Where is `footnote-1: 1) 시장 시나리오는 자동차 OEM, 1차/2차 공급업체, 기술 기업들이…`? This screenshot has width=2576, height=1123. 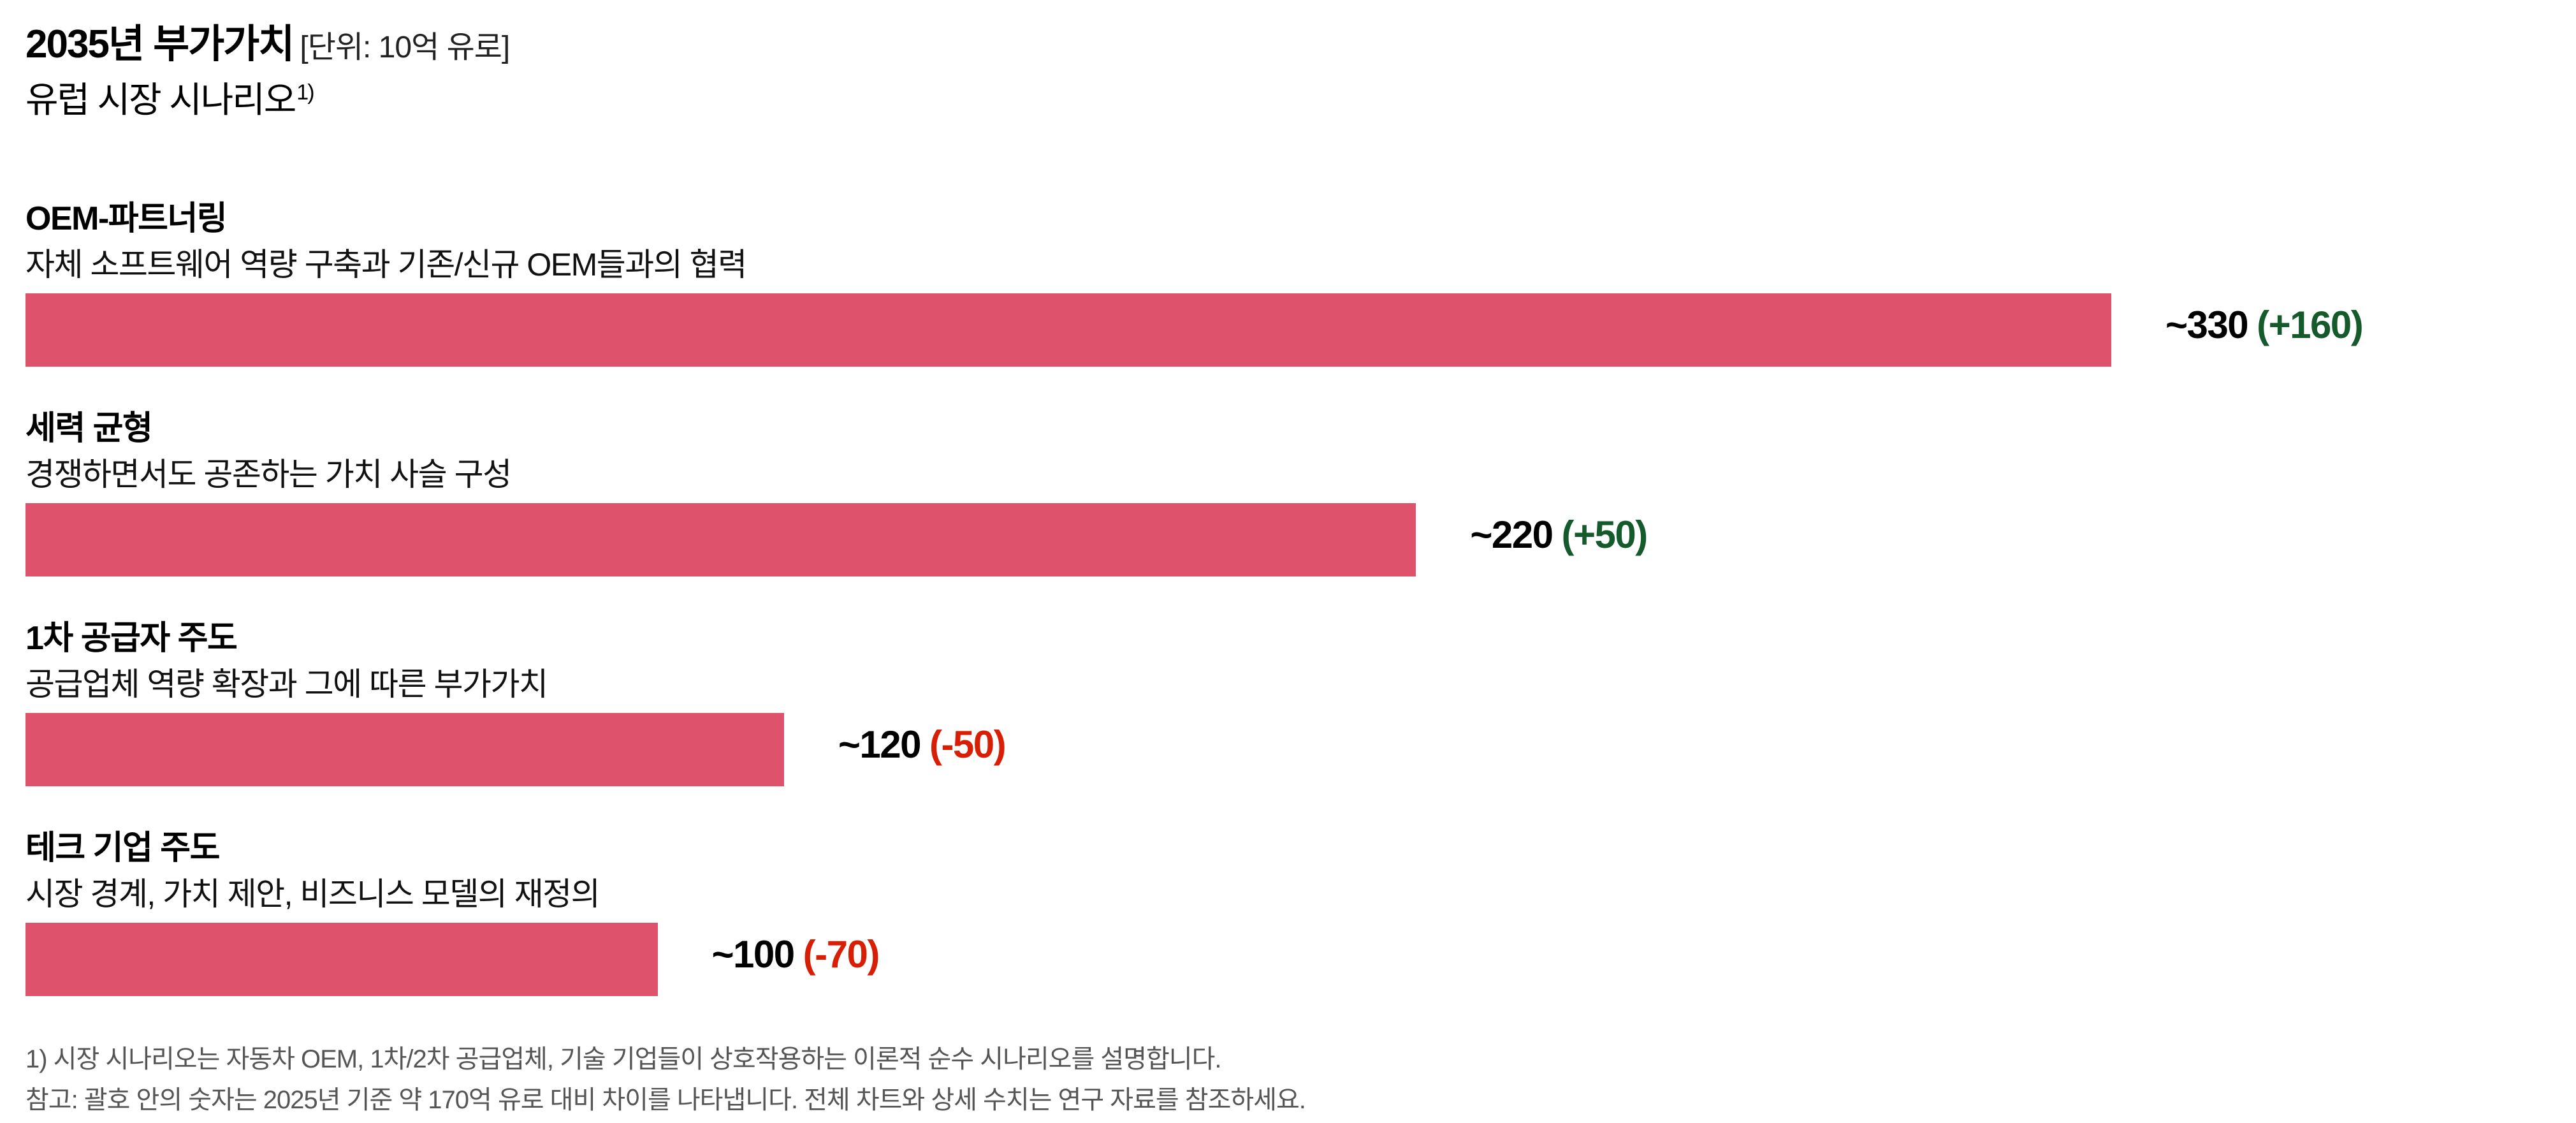
footnote-1: 1) 시장 시나리오는 자동차 OEM, 1차/2차 공급업체, 기술 기업들이… is located at coordinates (623, 1059).